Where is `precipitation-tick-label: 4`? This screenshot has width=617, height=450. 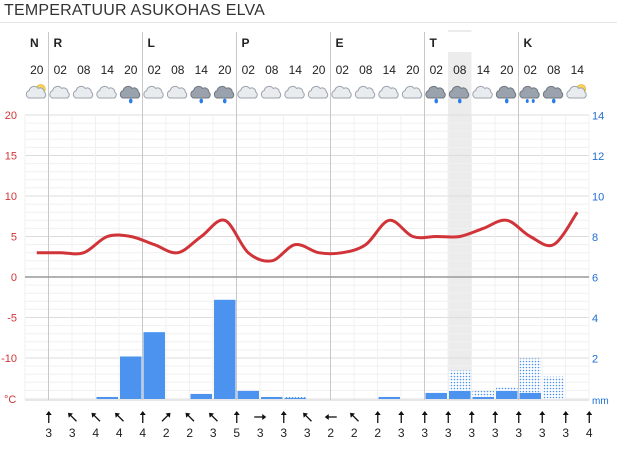
precipitation-tick-label: 4 is located at coordinates (595, 319).